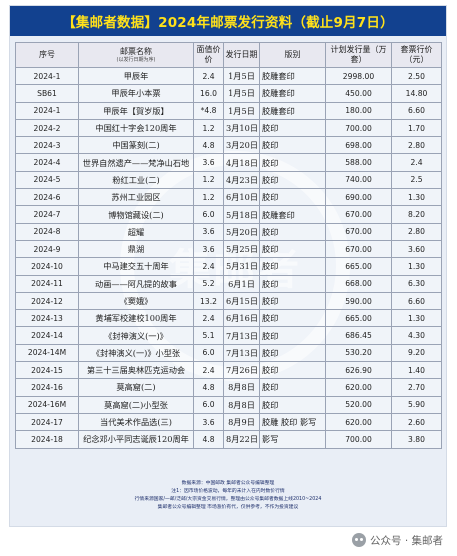 Image resolution: width=457 pixels, height=556 pixels. What do you see at coordinates (208, 110) in the screenshot?
I see `cell-price: *4.8` at bounding box center [208, 110].